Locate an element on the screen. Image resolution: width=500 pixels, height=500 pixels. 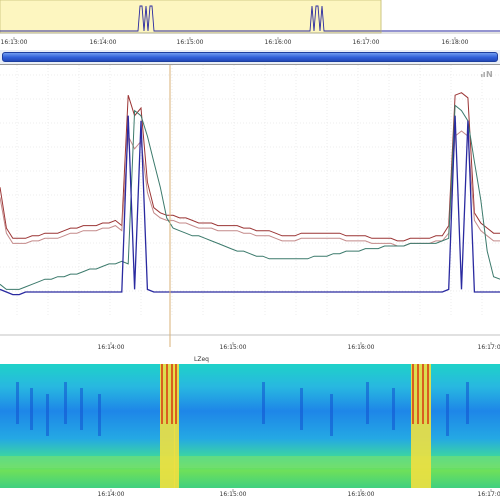
level-chart-tick-label: 16:15:00 is located at coordinates (233, 347).